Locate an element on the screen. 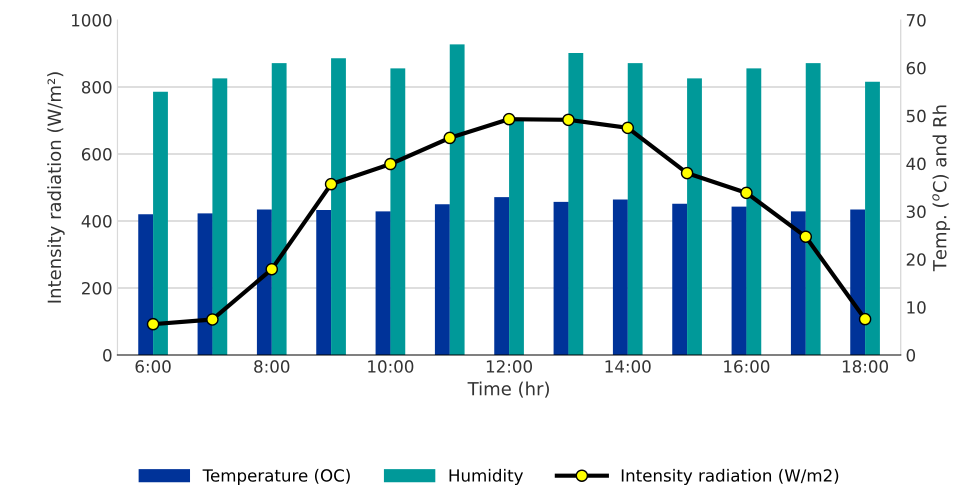  x-tick-label: 6:00 is located at coordinates (153, 366).